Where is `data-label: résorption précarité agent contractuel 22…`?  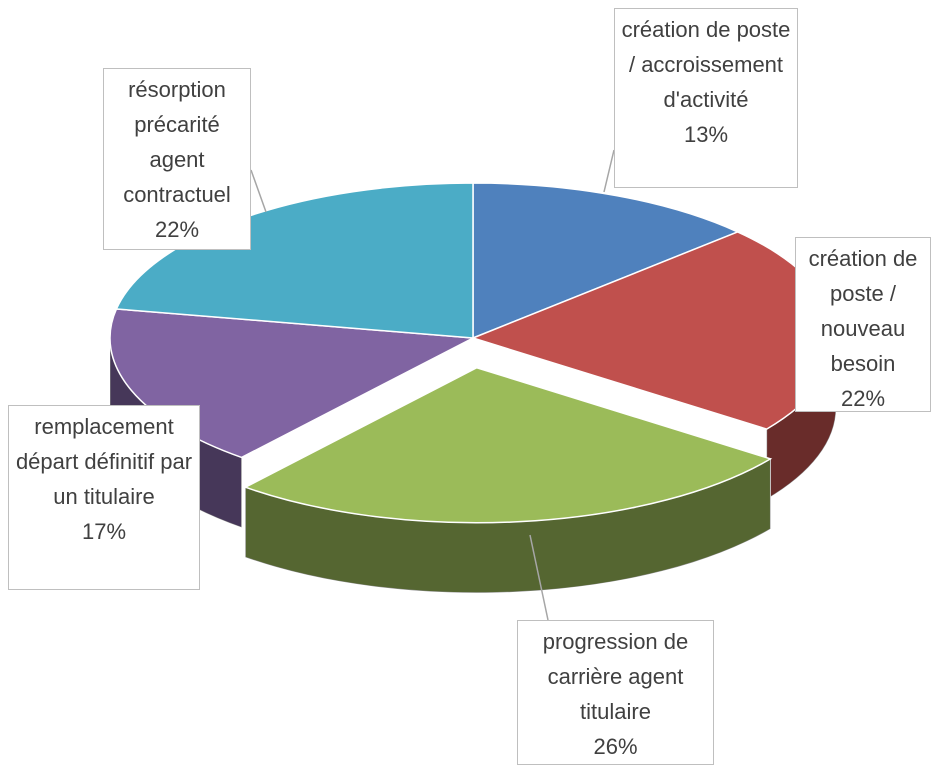 data-label: résorption précarité agent contractuel 22… is located at coordinates (177, 159).